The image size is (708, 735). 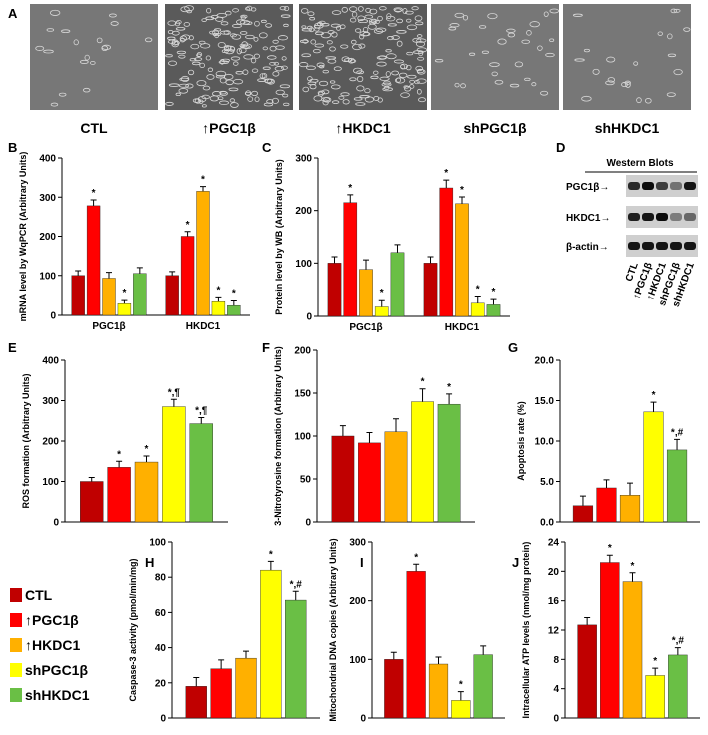 What do you see at coordinates (56, 670) in the screenshot?
I see `legend-label: shPGC1β` at bounding box center [56, 670].